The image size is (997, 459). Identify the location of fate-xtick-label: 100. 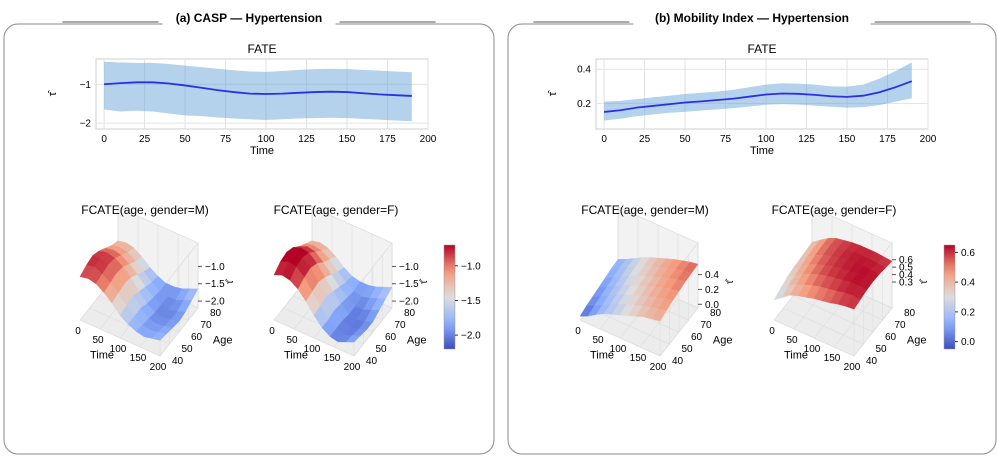
(266, 139).